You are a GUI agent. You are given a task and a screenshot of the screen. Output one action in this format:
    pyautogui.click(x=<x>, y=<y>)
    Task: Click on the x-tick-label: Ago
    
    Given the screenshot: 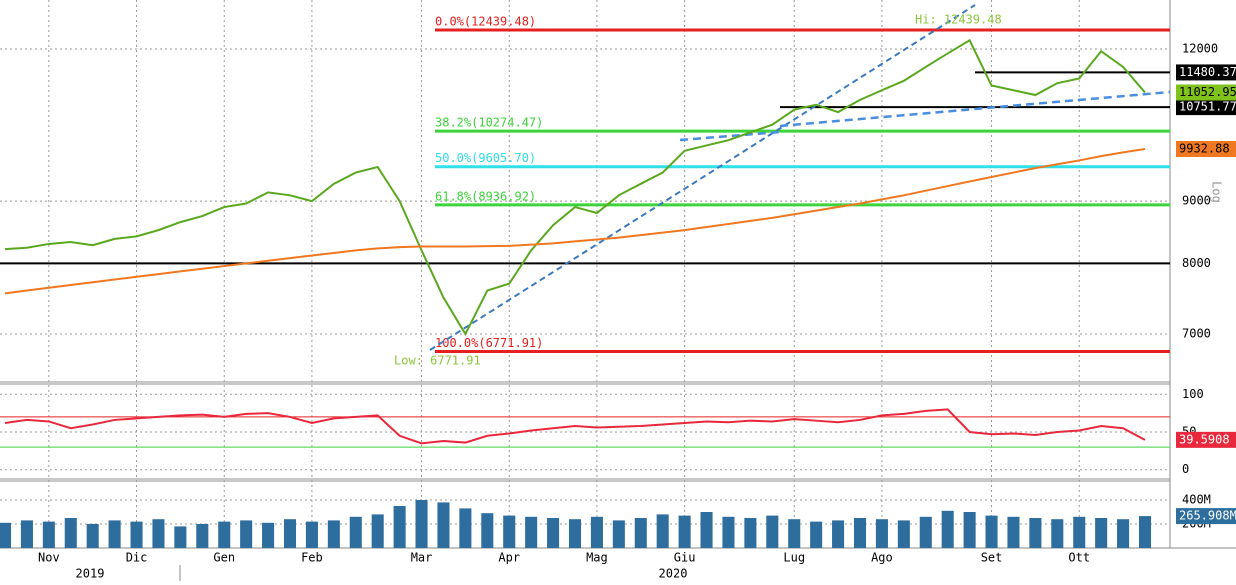 What is the action you would take?
    pyautogui.click(x=882, y=558)
    